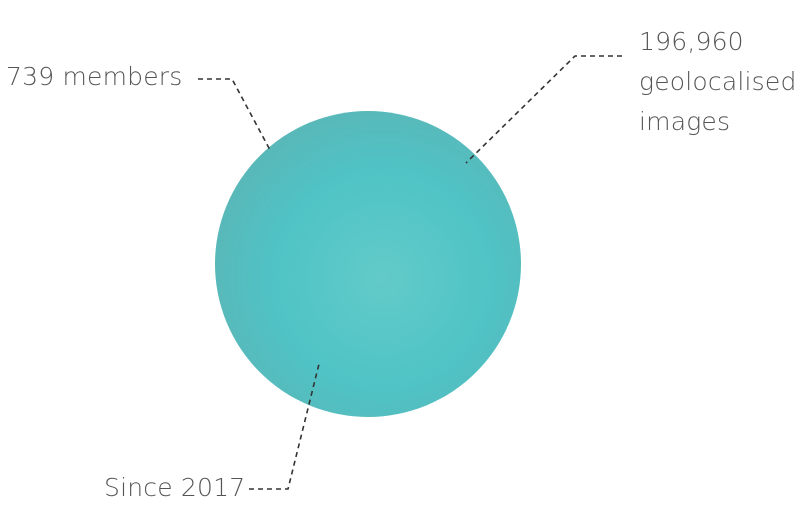 This screenshot has height=513, width=804. What do you see at coordinates (691, 41) in the screenshot?
I see `images-count: 196,960` at bounding box center [691, 41].